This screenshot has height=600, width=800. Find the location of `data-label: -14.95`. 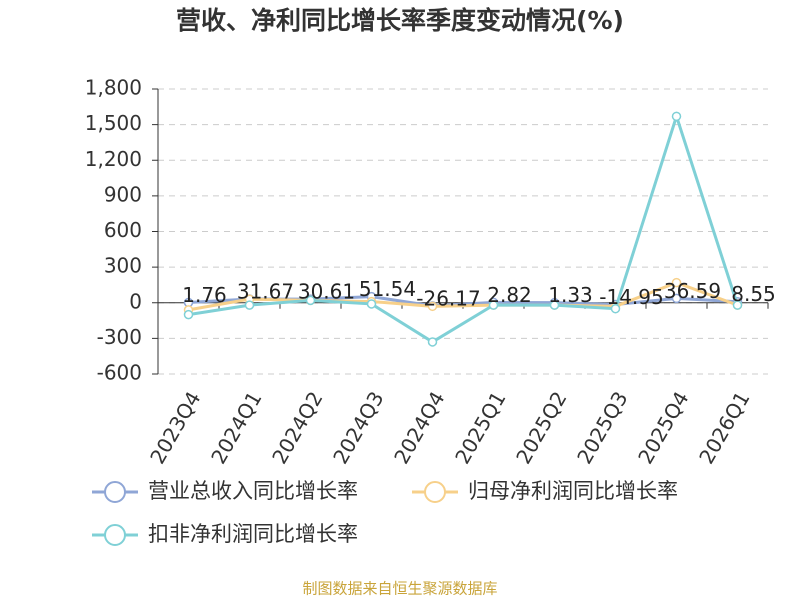

data-label: -14.95 is located at coordinates (631, 297).